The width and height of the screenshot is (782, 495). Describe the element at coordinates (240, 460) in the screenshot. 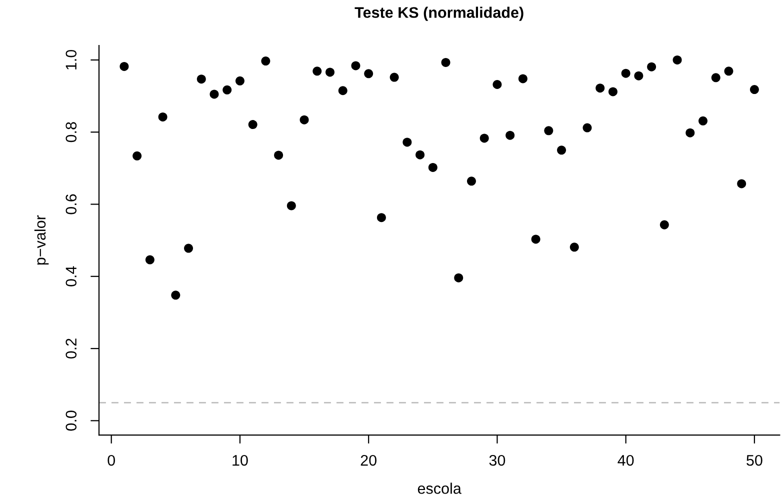

I see `x-tick-label: 10` at that location.